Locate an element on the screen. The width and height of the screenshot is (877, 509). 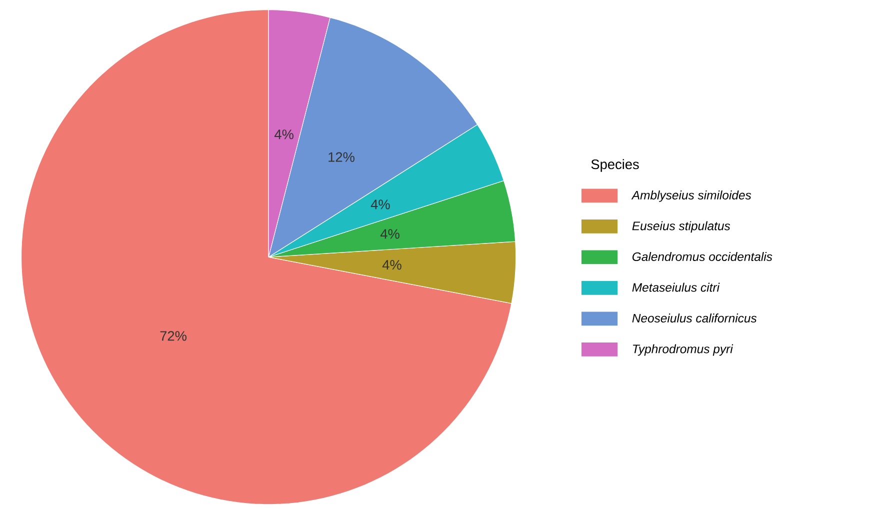
legend-label: Neoseiulus californicus is located at coordinates (694, 317).